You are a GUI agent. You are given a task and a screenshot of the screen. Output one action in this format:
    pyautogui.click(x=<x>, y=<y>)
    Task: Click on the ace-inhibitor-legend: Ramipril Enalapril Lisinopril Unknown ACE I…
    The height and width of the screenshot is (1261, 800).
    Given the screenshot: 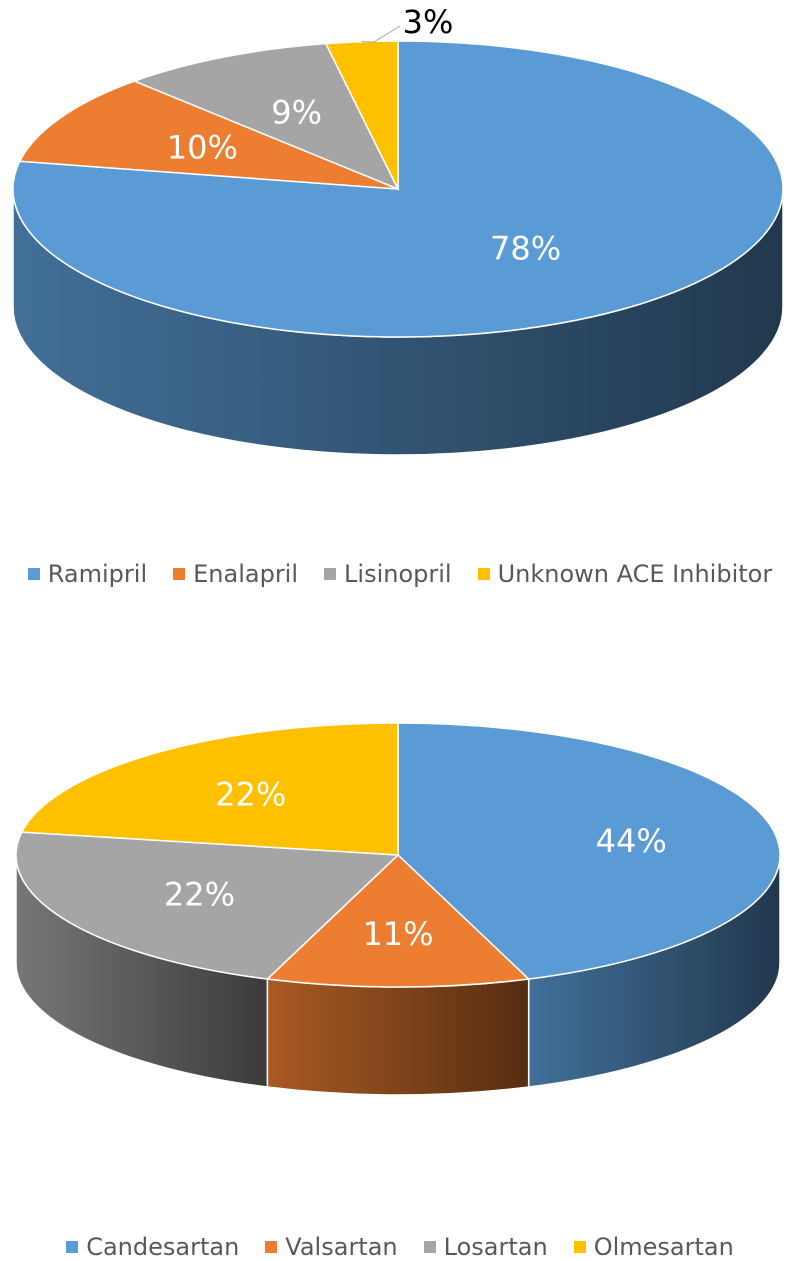 What is the action you would take?
    pyautogui.click(x=400, y=574)
    